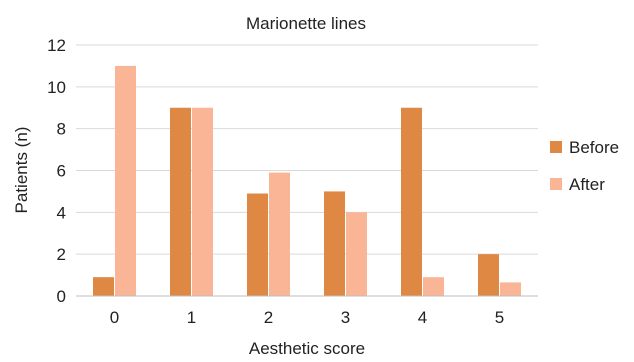 The width and height of the screenshot is (634, 362). I want to click on y-axis-label: Patients (n), so click(21, 170).